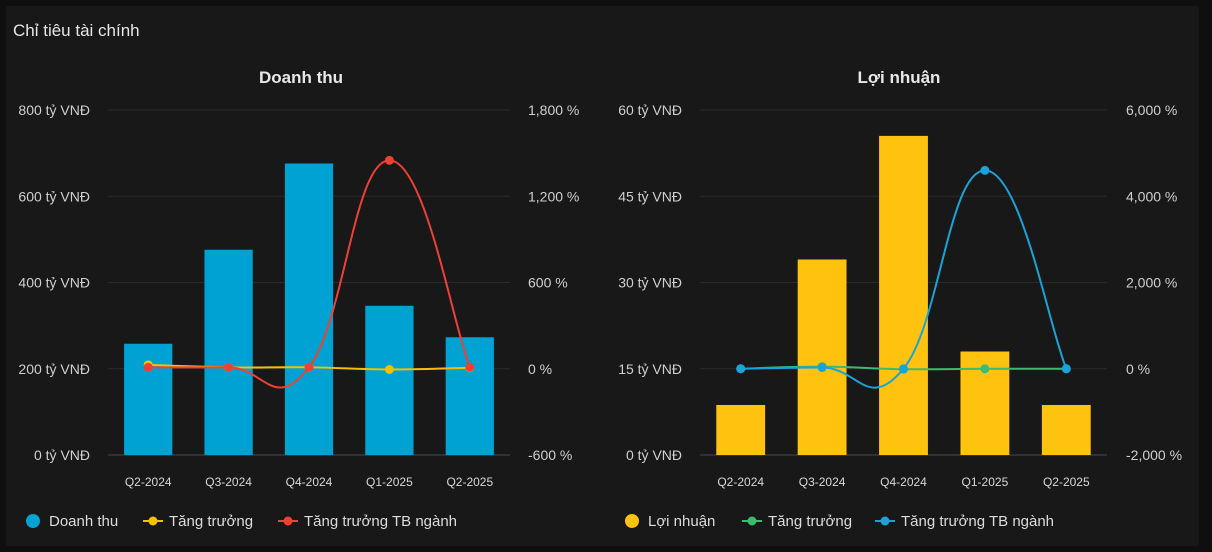 The height and width of the screenshot is (552, 1212). Describe the element at coordinates (553, 196) in the screenshot. I see `y2-tick-label: 1,200 %` at that location.